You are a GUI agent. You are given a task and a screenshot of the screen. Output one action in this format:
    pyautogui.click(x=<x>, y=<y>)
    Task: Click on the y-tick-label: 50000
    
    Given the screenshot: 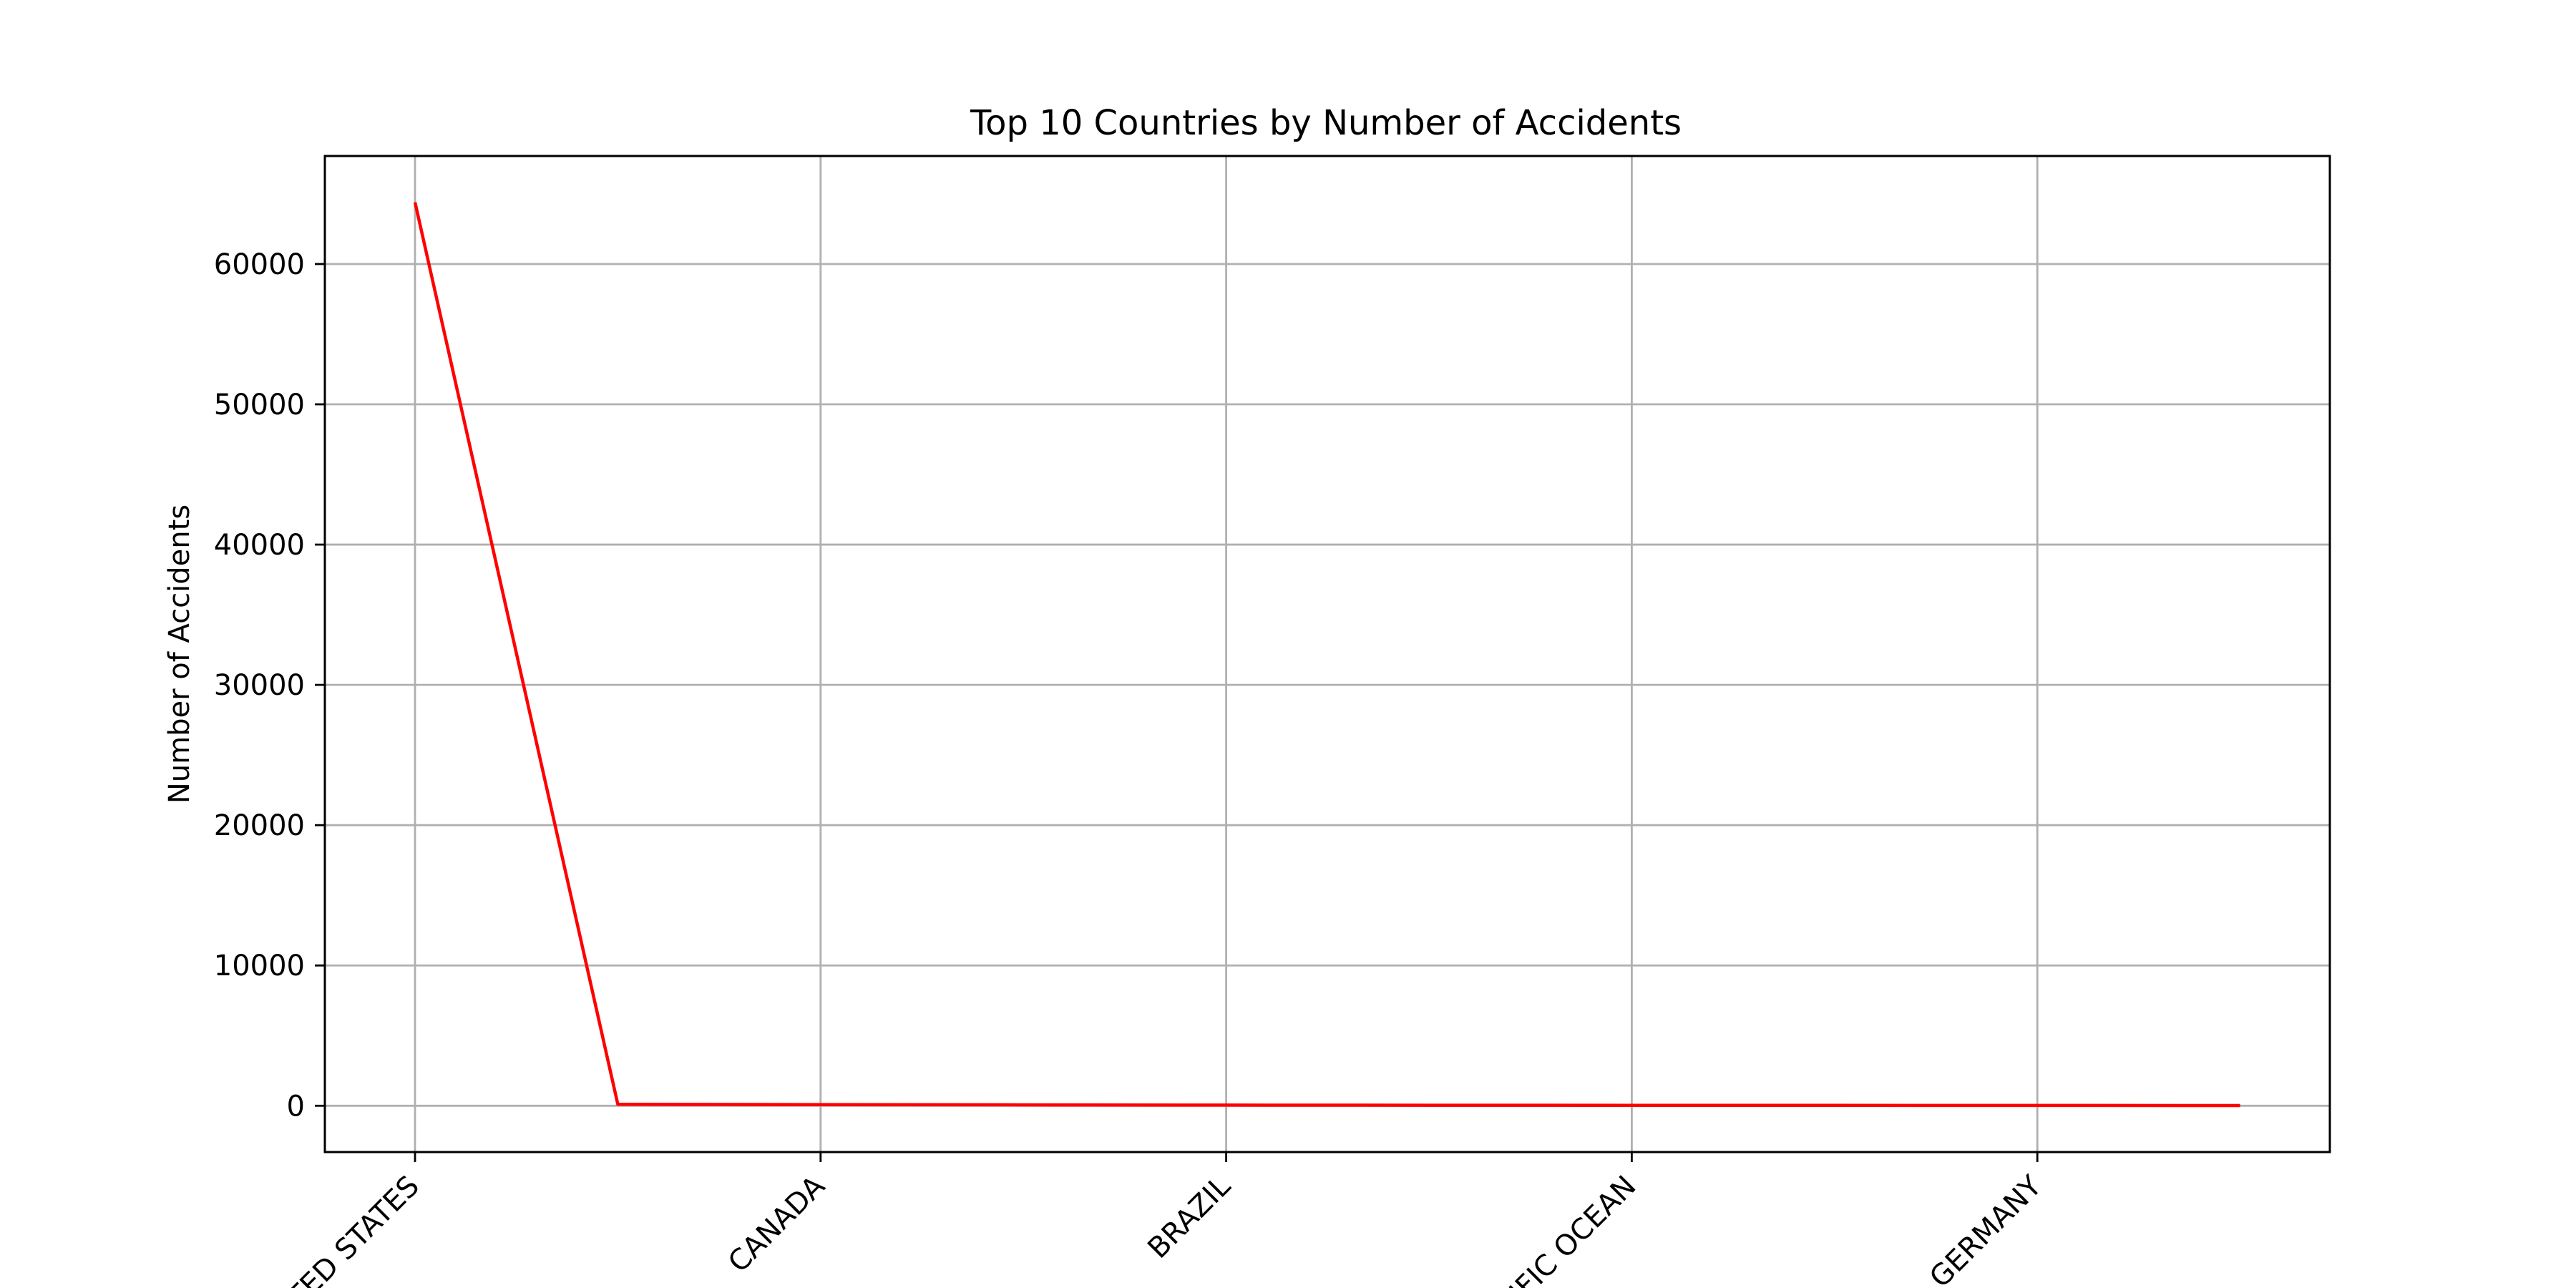 What is the action you would take?
    pyautogui.click(x=259, y=405)
    